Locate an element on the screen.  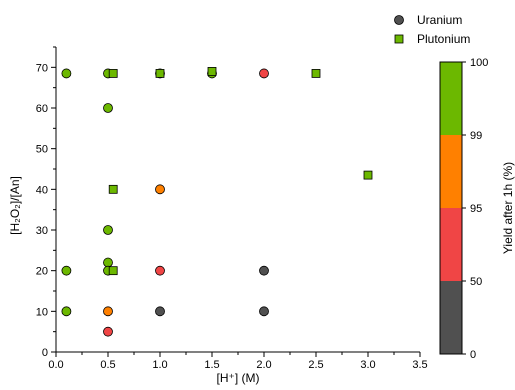
y-tick-label: 40 is located at coordinates (42, 190).